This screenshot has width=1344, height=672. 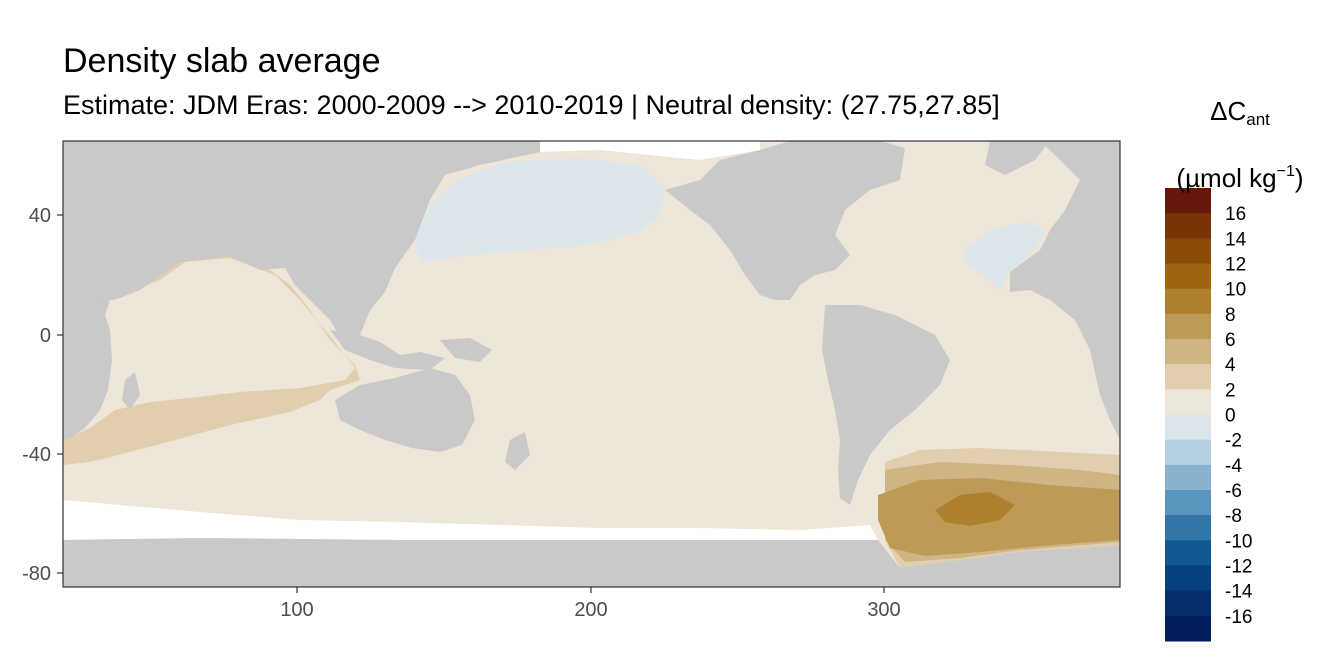 What do you see at coordinates (1238, 541) in the screenshot?
I see `legend-label: -10` at bounding box center [1238, 541].